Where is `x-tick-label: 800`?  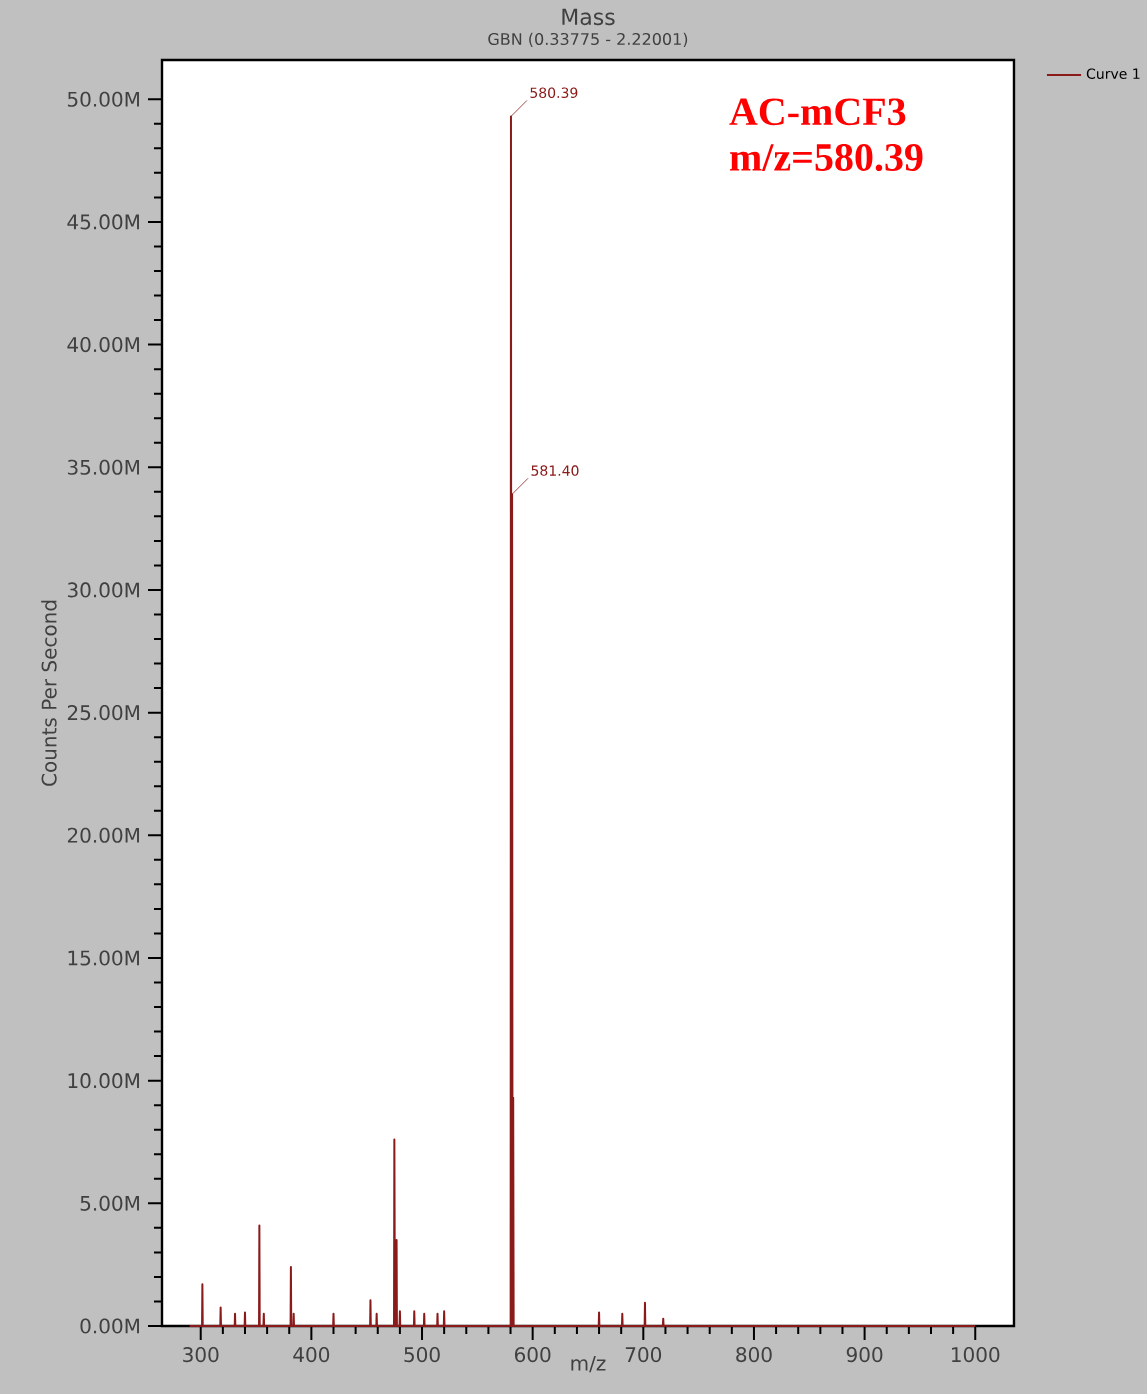 x-tick-label: 800 is located at coordinates (754, 1355).